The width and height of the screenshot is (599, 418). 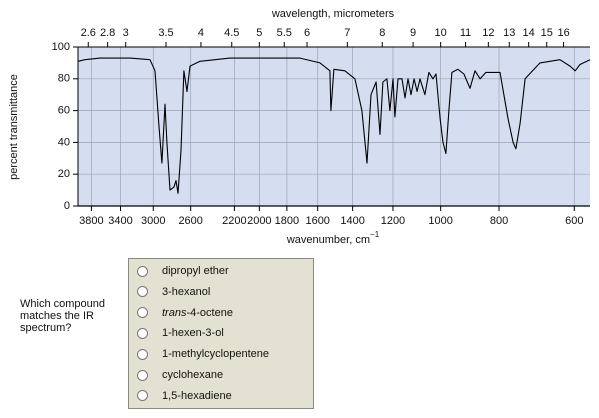 I want to click on x2-tick-label: 6, so click(x=307, y=33).